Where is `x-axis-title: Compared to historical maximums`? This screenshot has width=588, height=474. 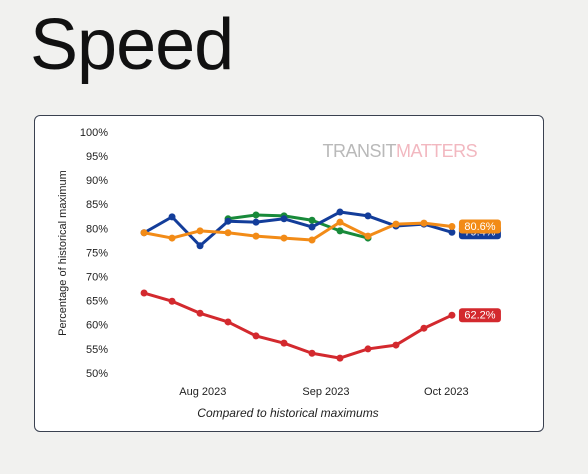 x-axis-title: Compared to historical maximums is located at coordinates (287, 413).